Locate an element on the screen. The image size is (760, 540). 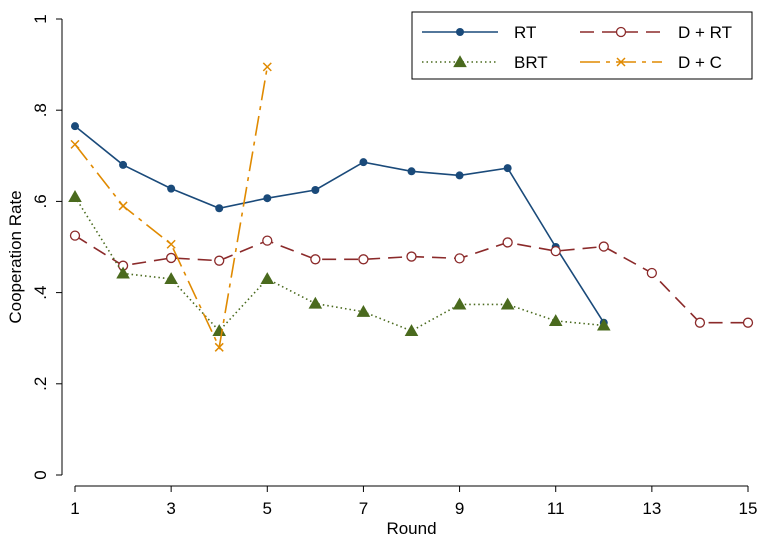
x-axis-title: Round is located at coordinates (411, 528).